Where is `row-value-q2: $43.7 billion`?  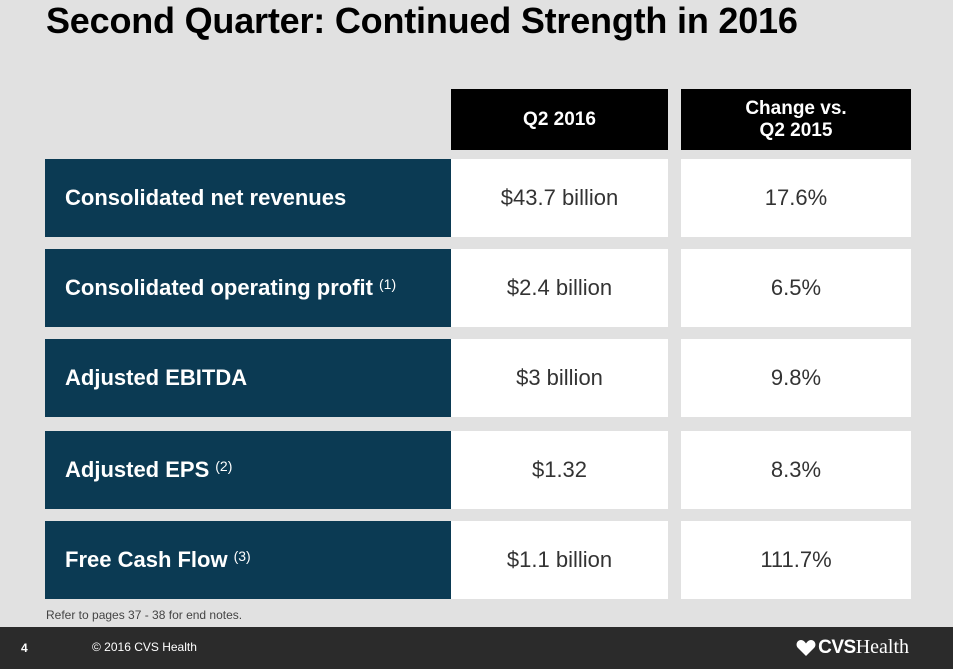
row-value-q2: $43.7 billion is located at coordinates (559, 198).